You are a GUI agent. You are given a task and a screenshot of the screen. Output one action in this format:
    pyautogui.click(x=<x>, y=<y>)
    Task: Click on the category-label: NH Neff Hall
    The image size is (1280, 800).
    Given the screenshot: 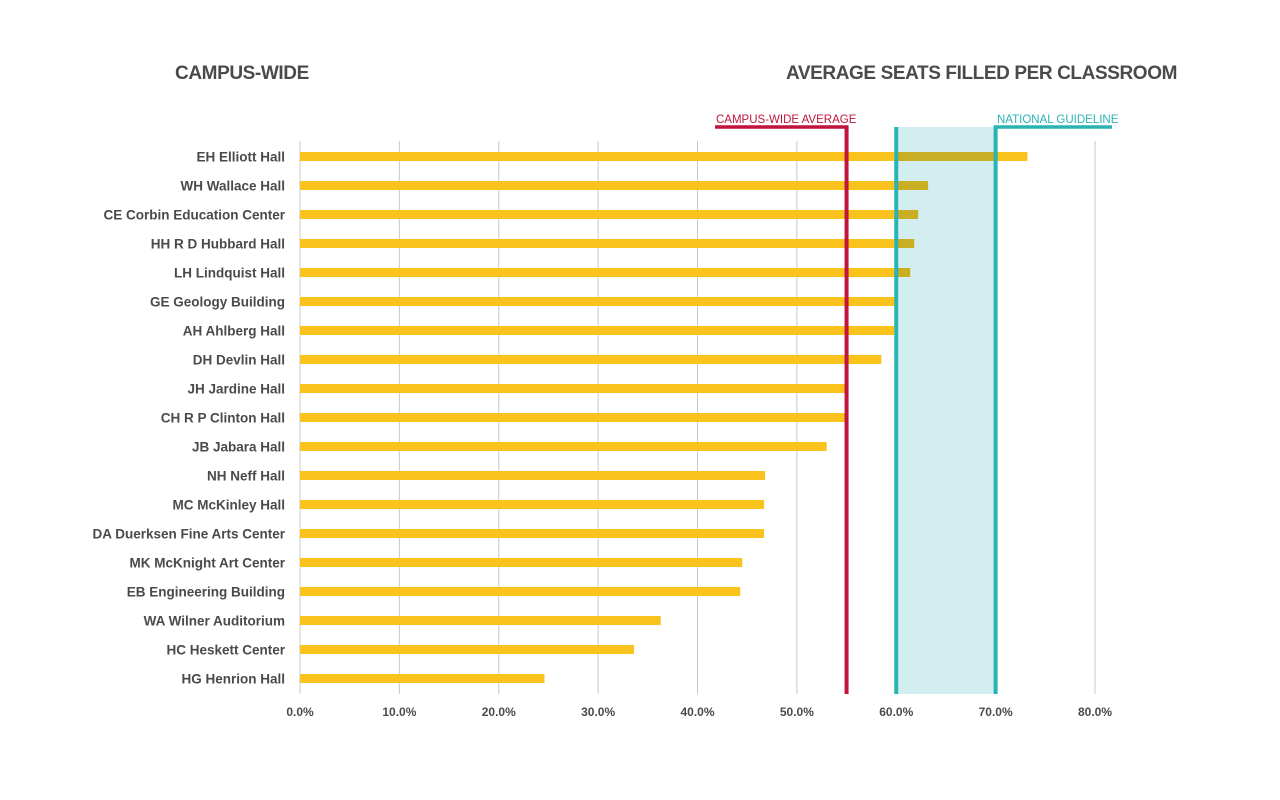 What is the action you would take?
    pyautogui.click(x=246, y=476)
    